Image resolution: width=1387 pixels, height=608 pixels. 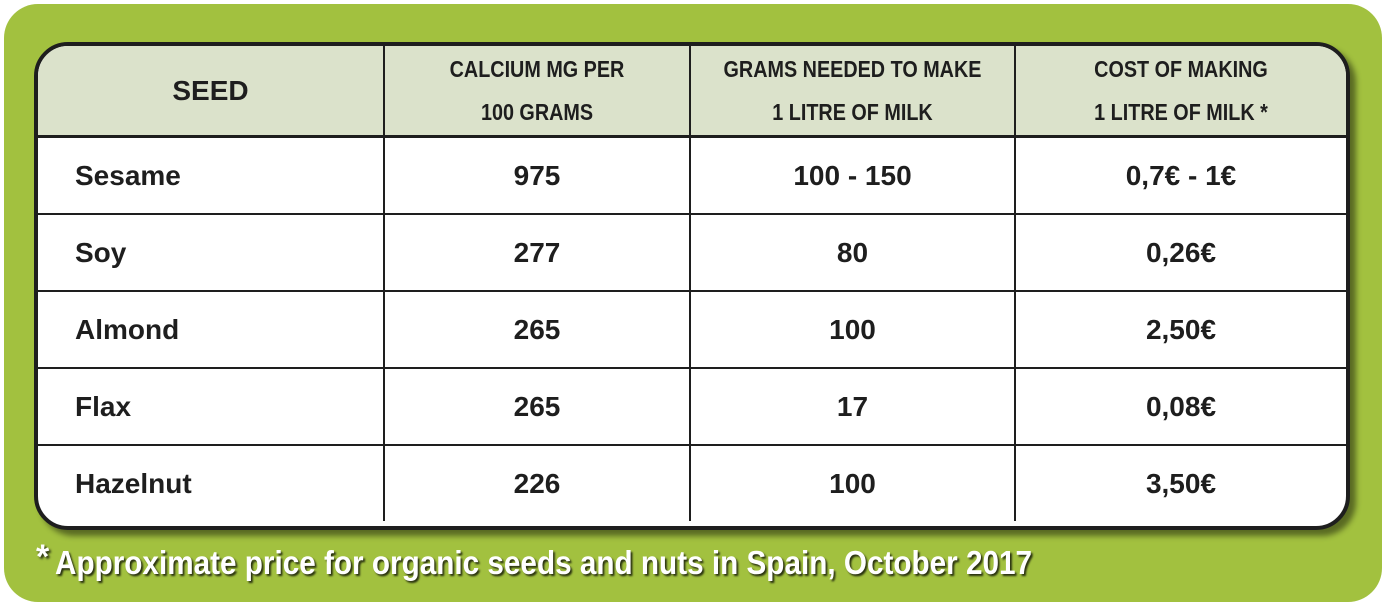 I want to click on header-grams-line-1: GRAMS NEEDED TO MAKE, so click(x=852, y=68).